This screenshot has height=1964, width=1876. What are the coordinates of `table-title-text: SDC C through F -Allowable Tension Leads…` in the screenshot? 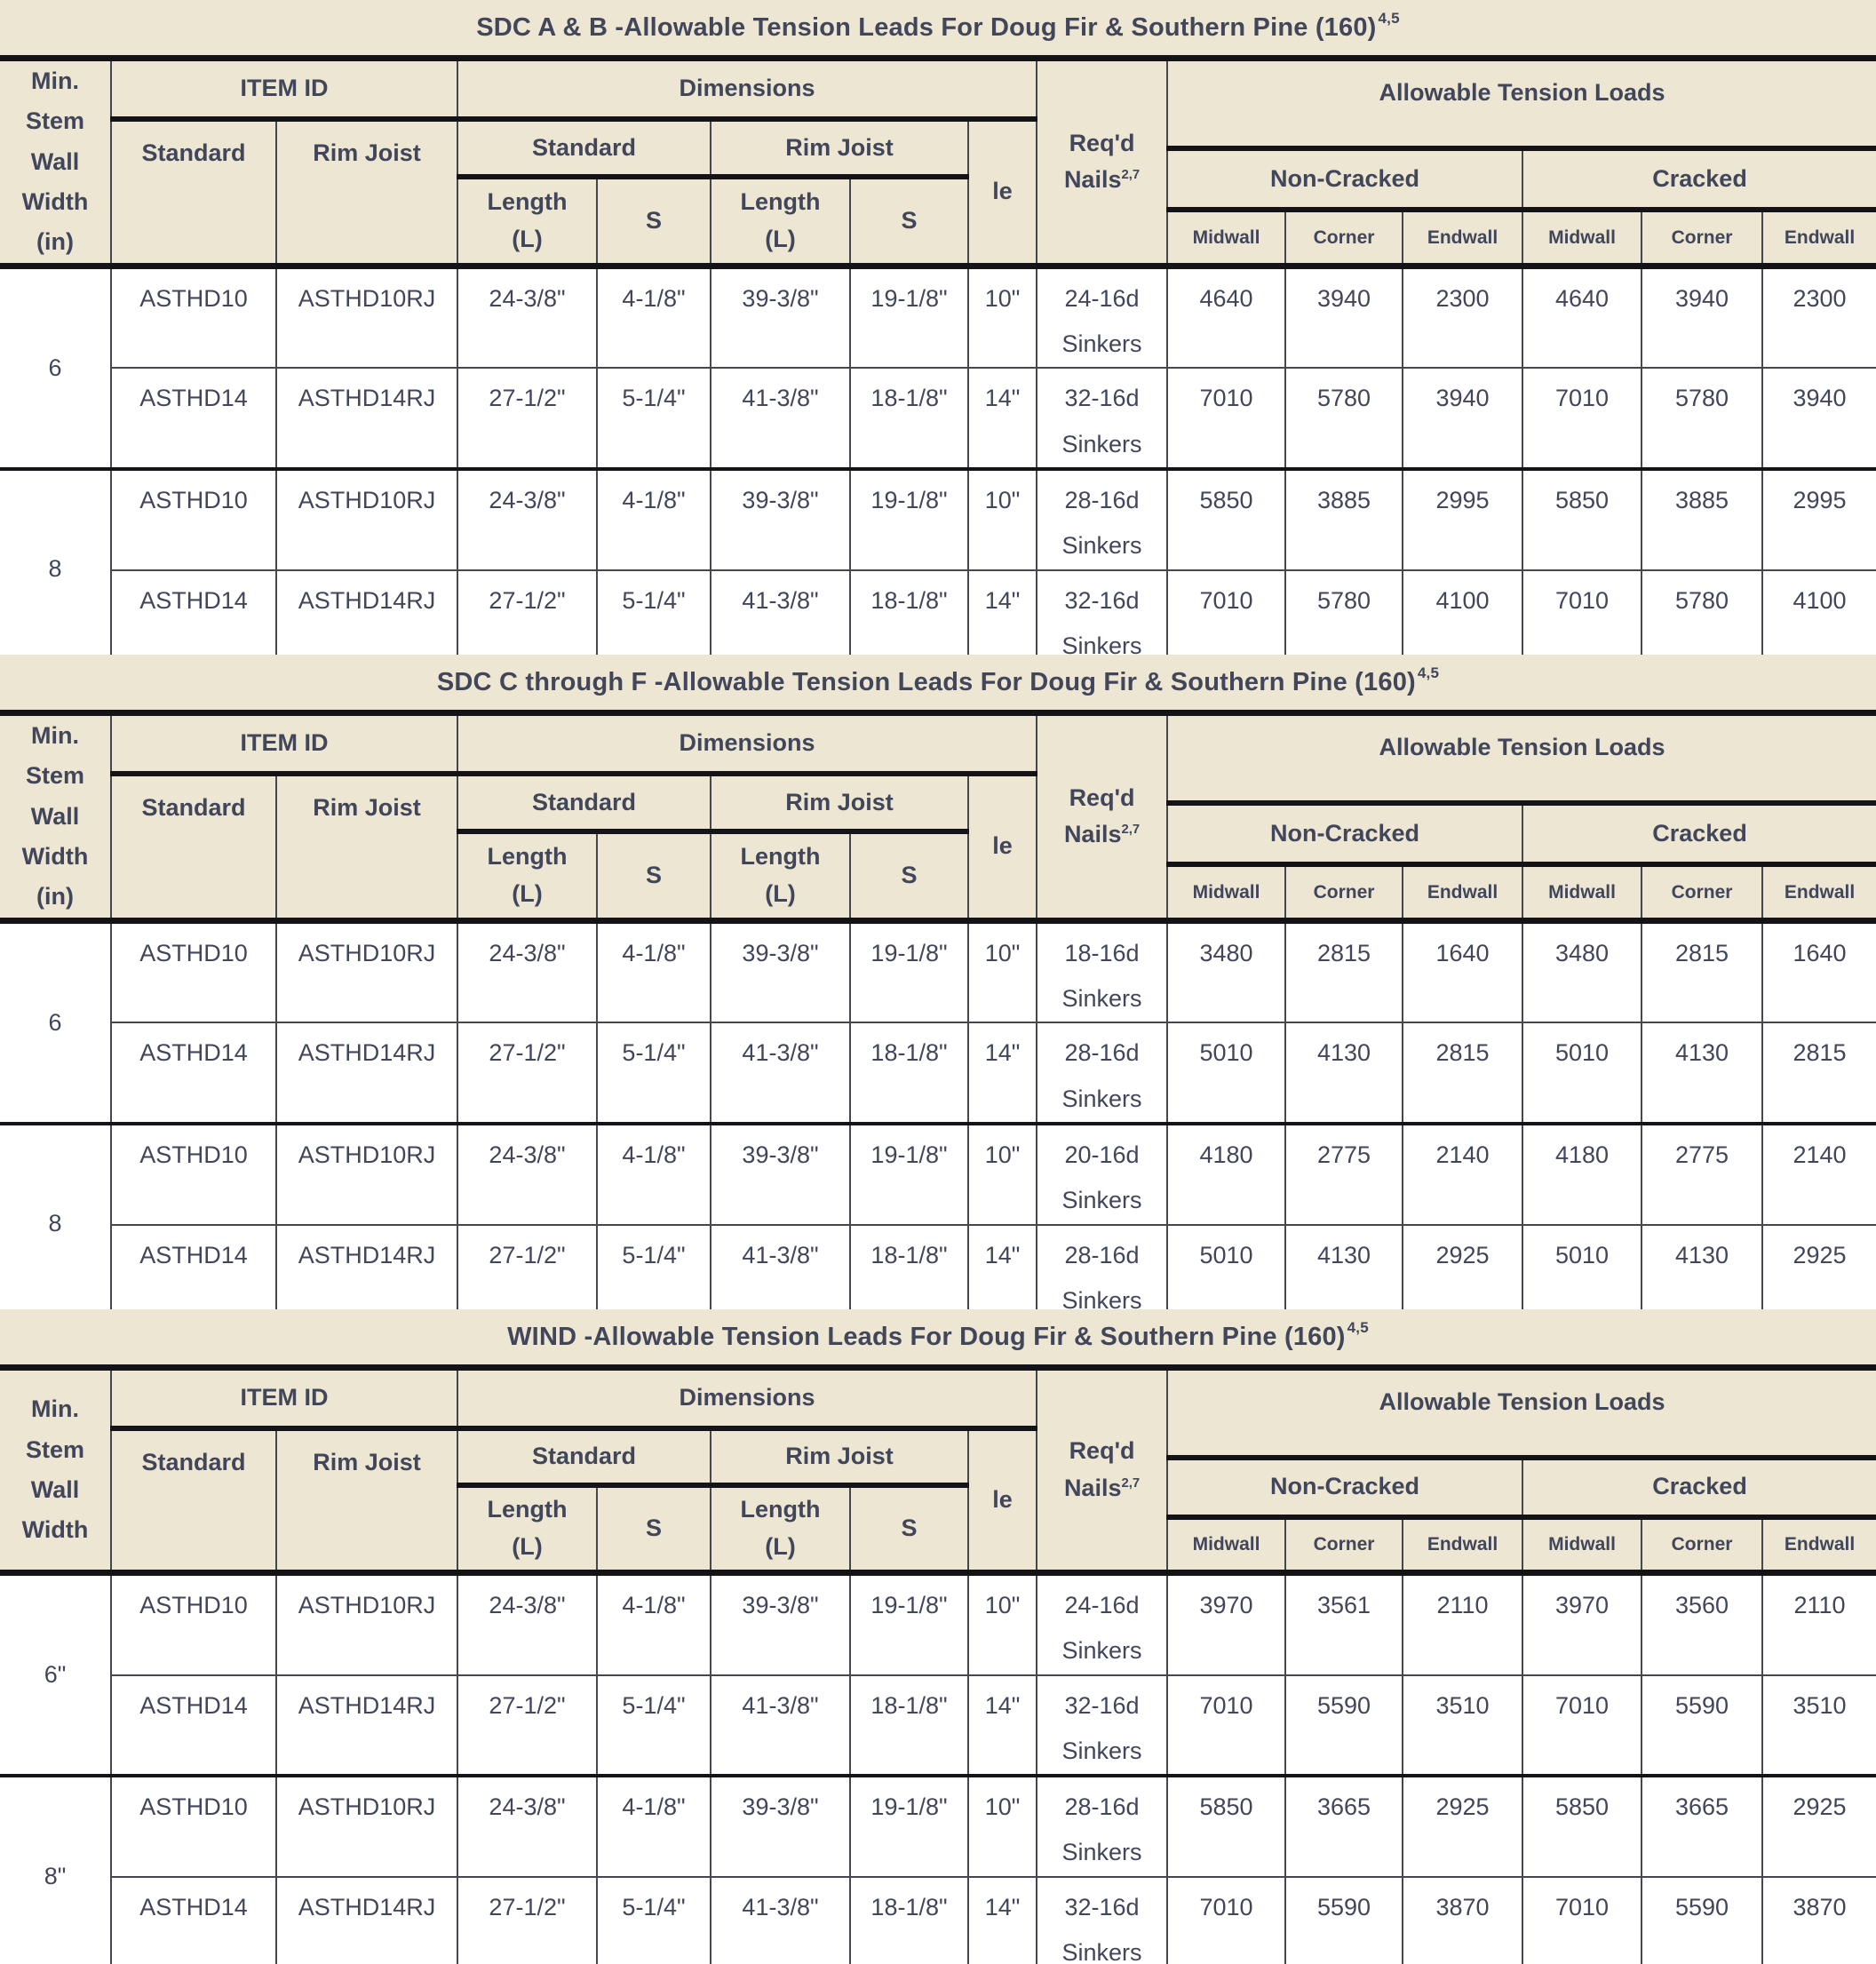 It's located at (926, 681).